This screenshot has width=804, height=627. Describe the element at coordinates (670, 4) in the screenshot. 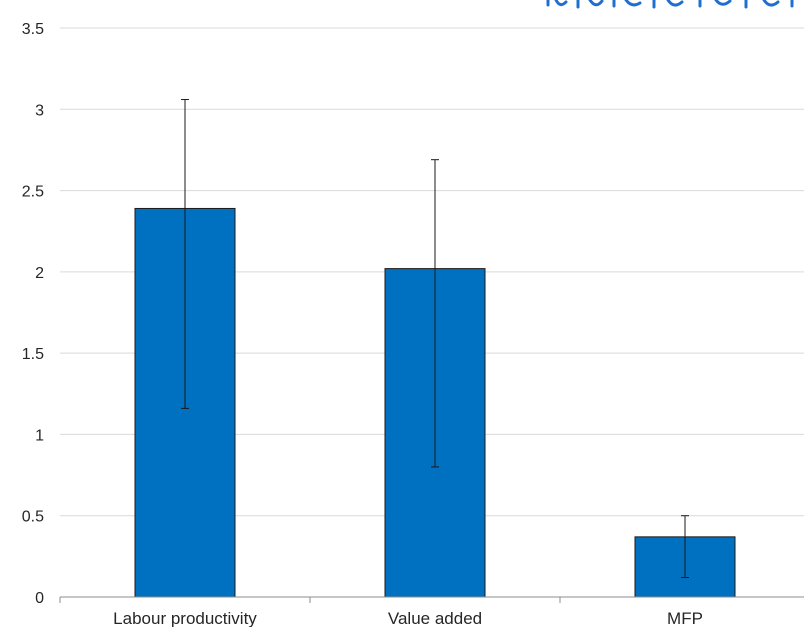

I see `header-fragment-strokes` at that location.